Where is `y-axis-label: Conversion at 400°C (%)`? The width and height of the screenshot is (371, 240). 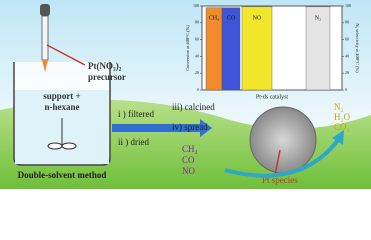 y-axis-label: Conversion at 400°C (%) is located at coordinates (187, 48).